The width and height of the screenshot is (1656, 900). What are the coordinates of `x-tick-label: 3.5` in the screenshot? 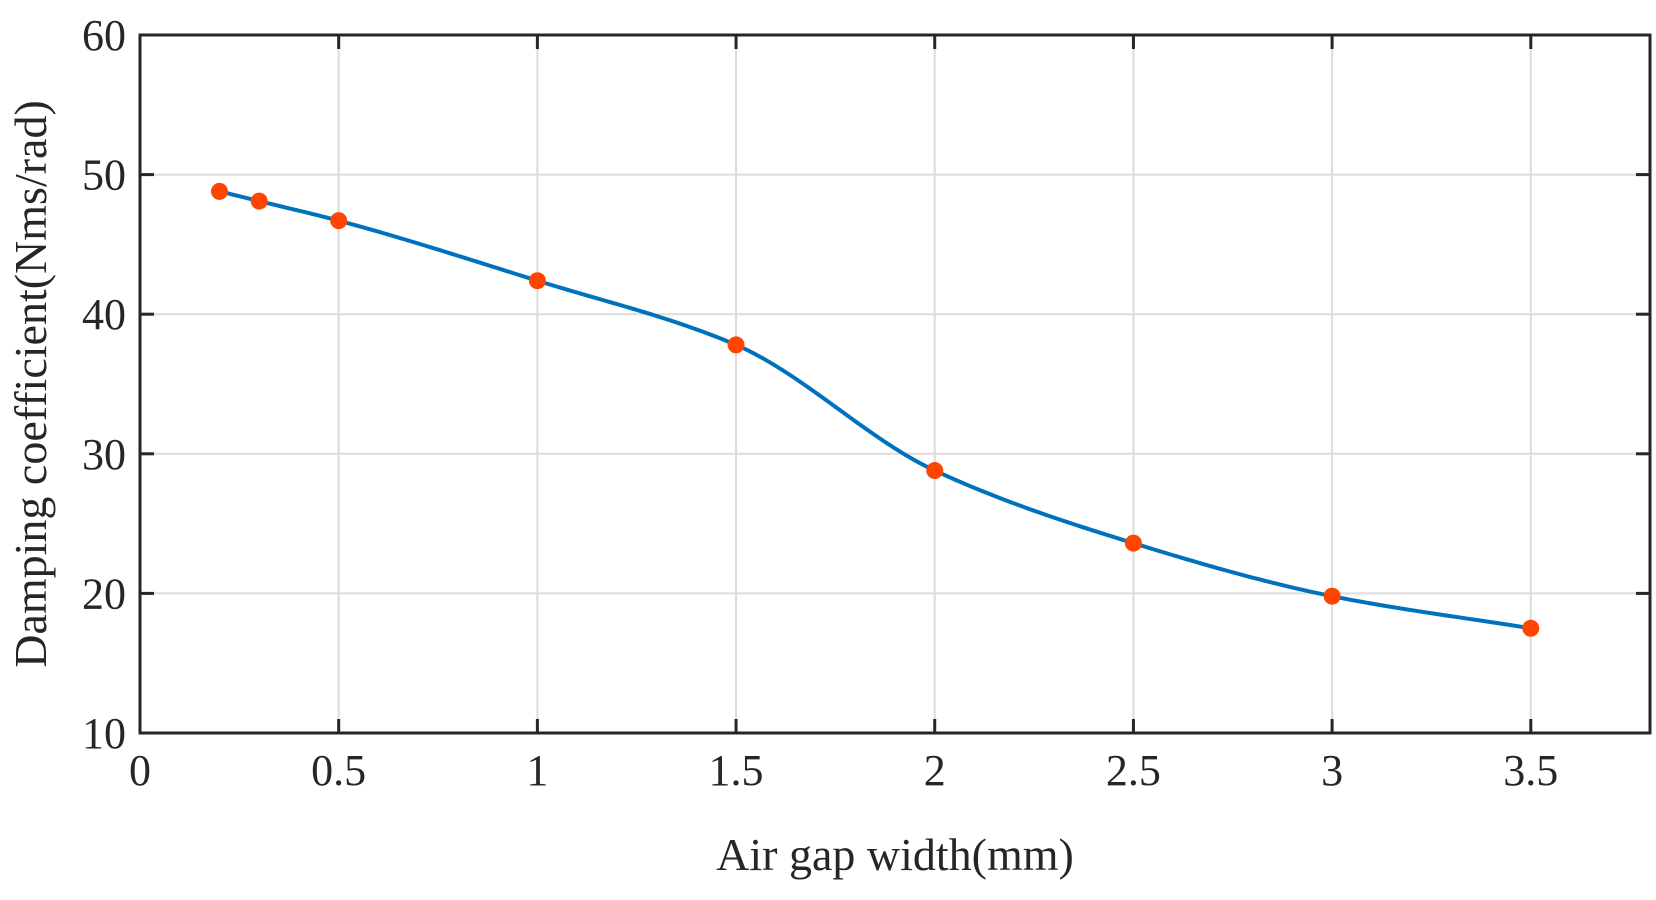 It's located at (1530, 770).